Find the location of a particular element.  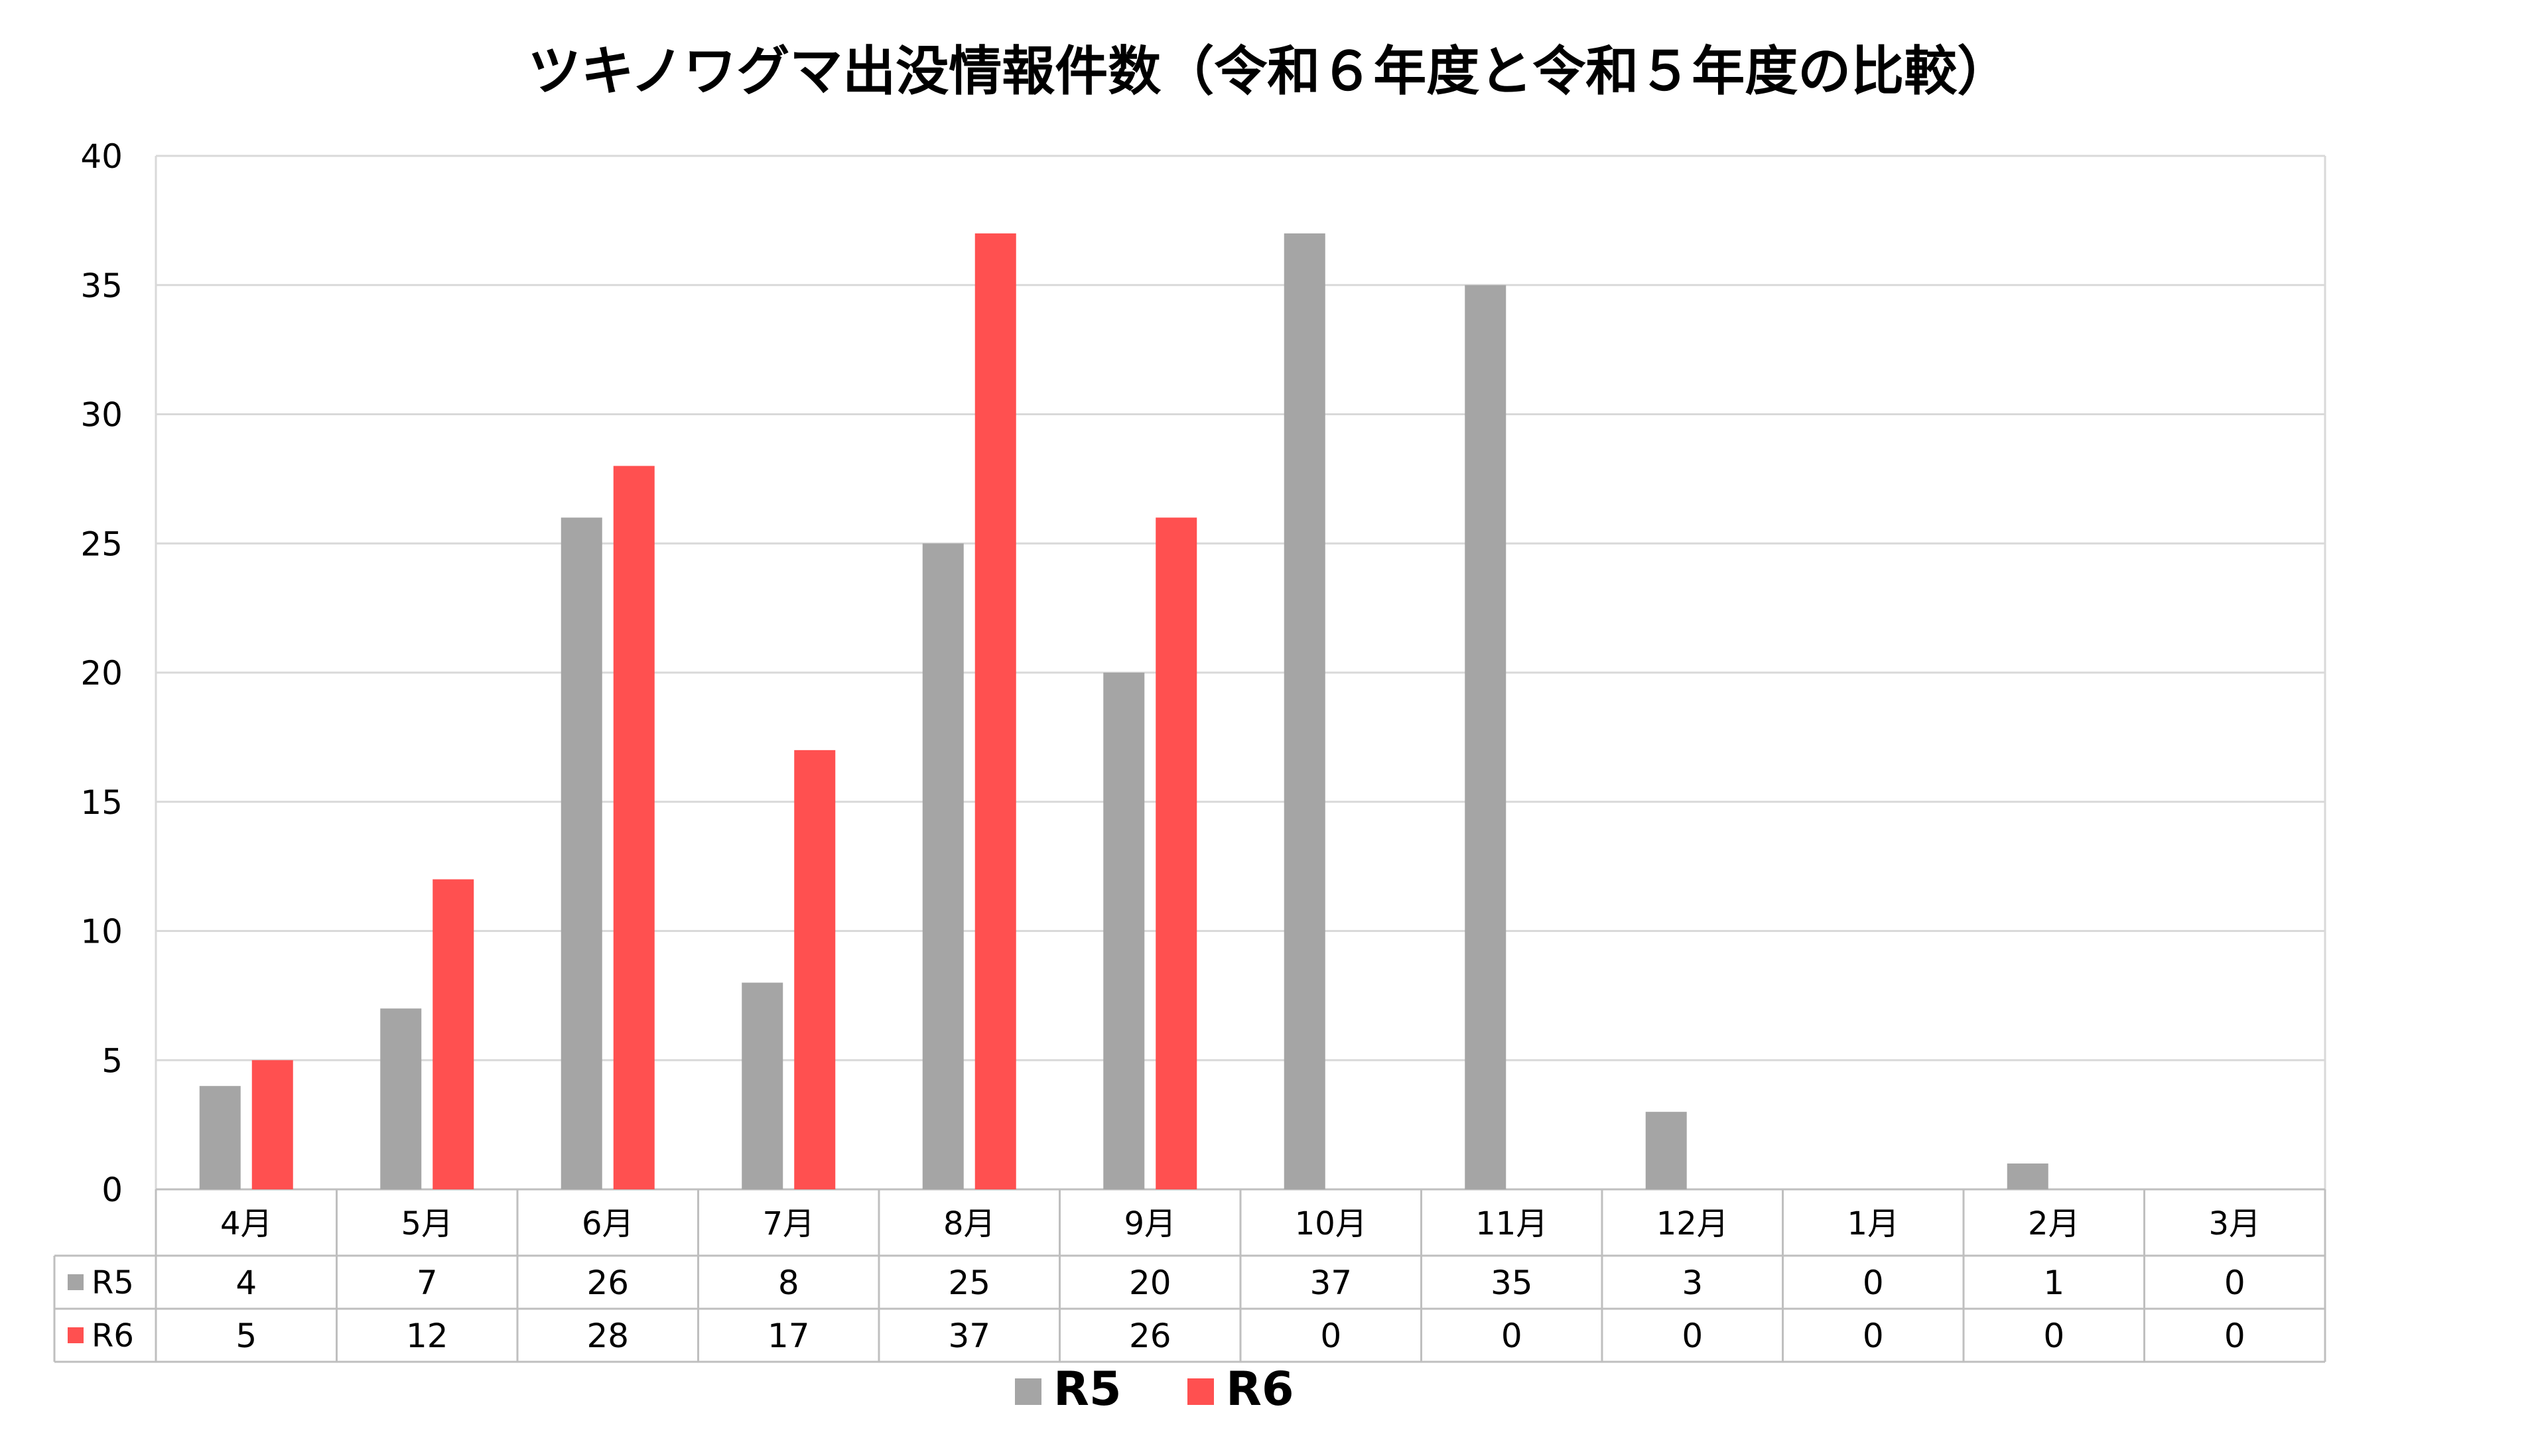

table-cell: 28 is located at coordinates (608, 1336).